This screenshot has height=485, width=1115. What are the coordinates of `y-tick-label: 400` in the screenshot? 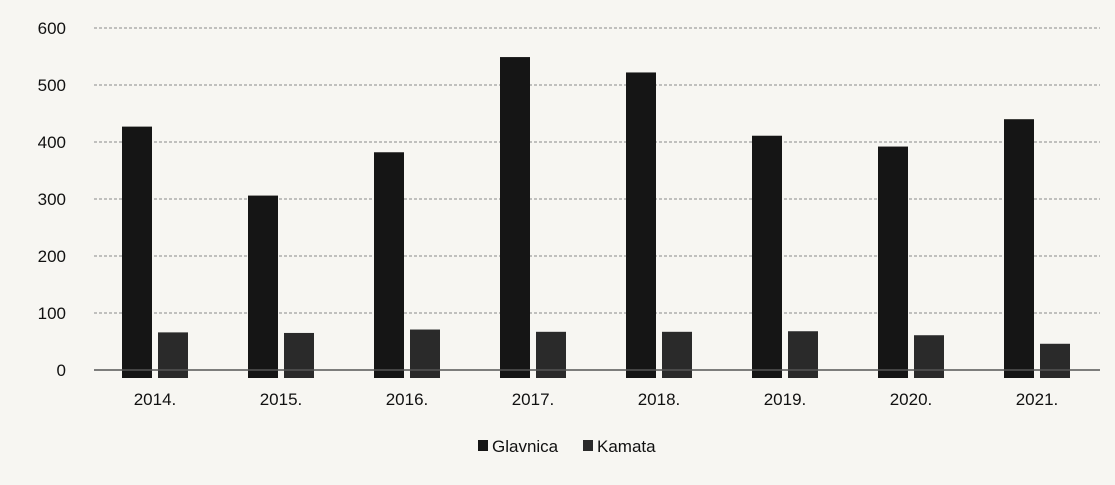 It's located at (52, 142).